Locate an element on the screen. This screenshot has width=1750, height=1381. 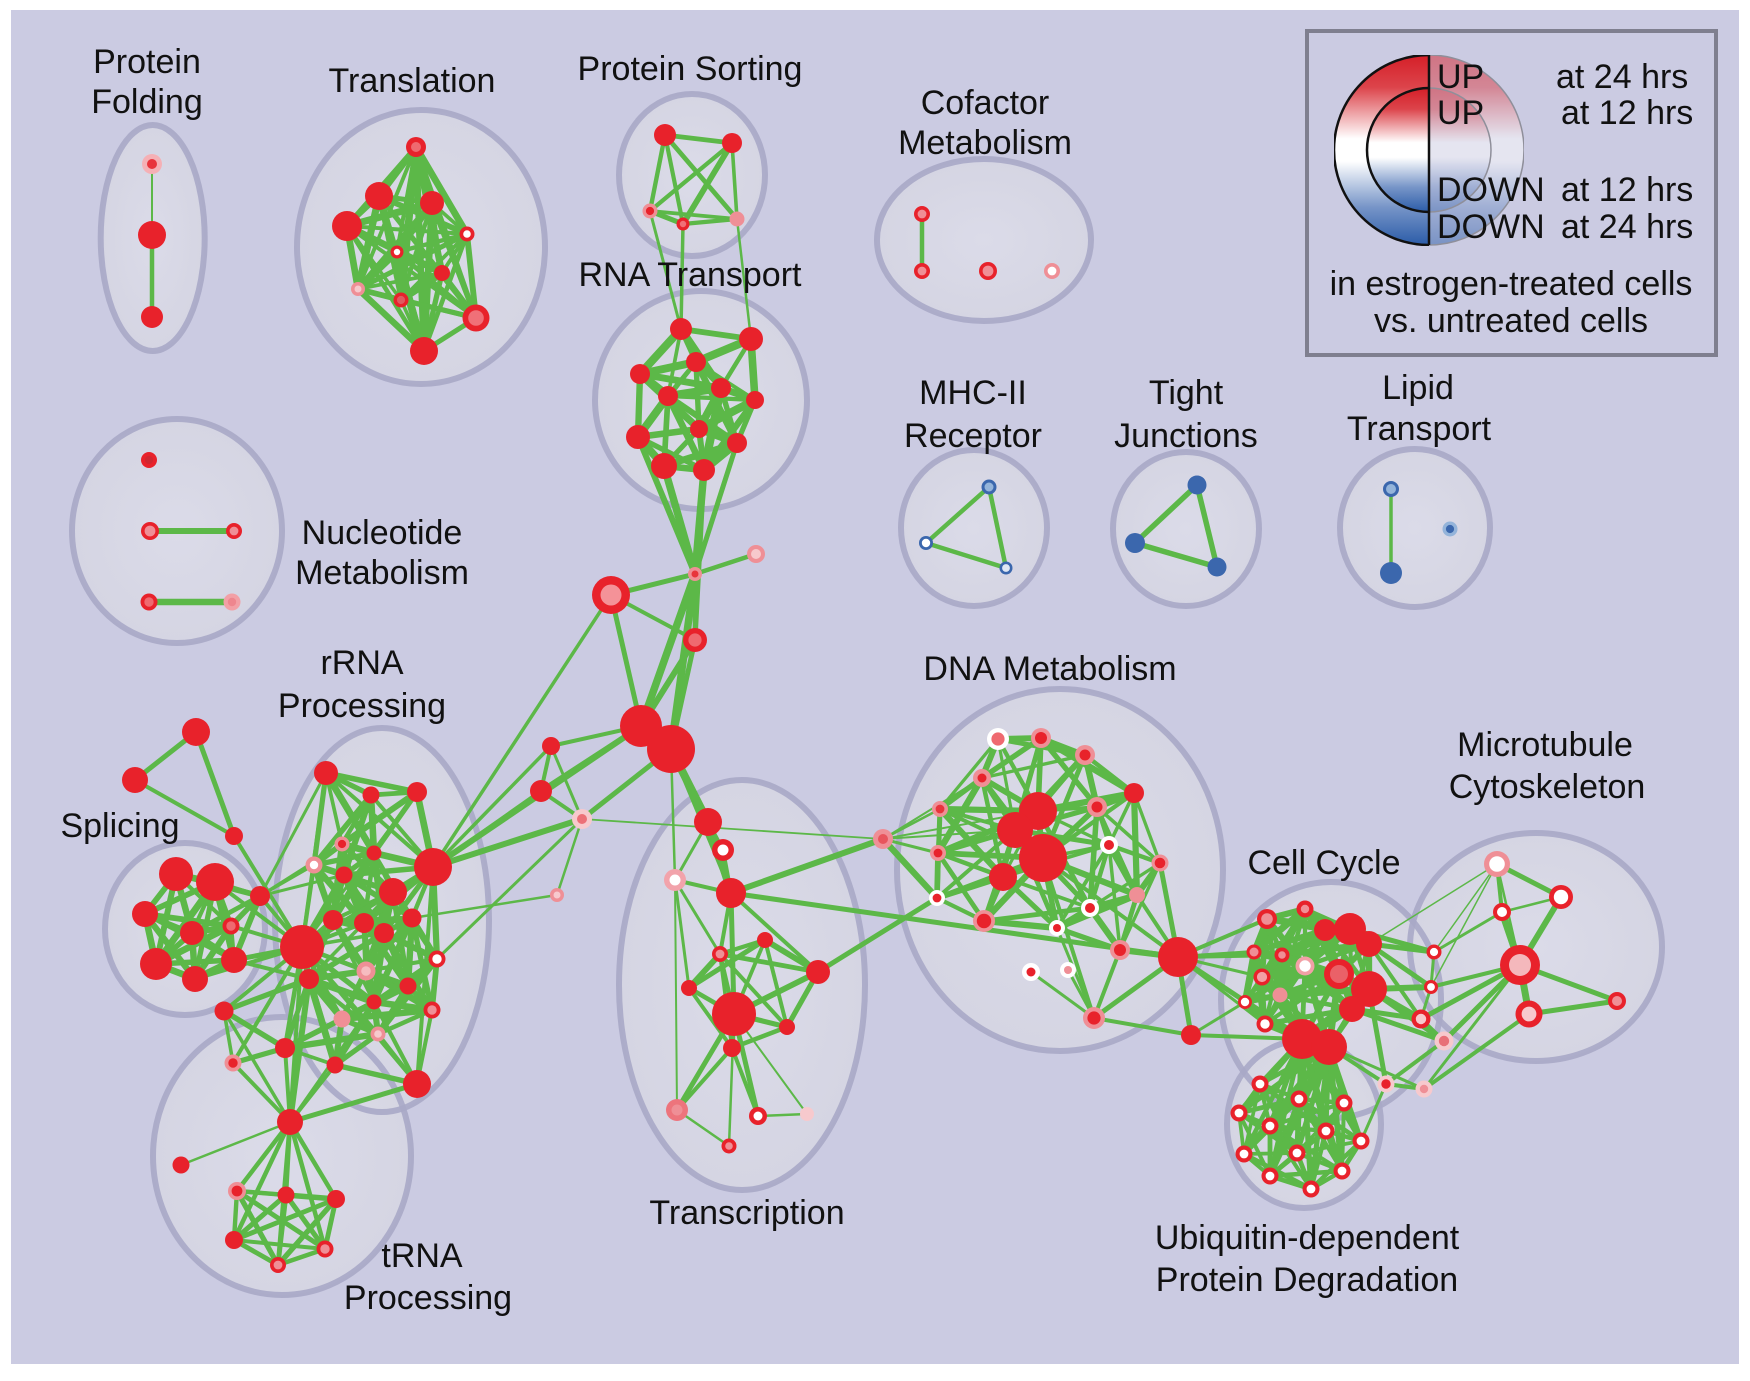
svg-text: Protein Sorting is located at coordinates (690, 69).